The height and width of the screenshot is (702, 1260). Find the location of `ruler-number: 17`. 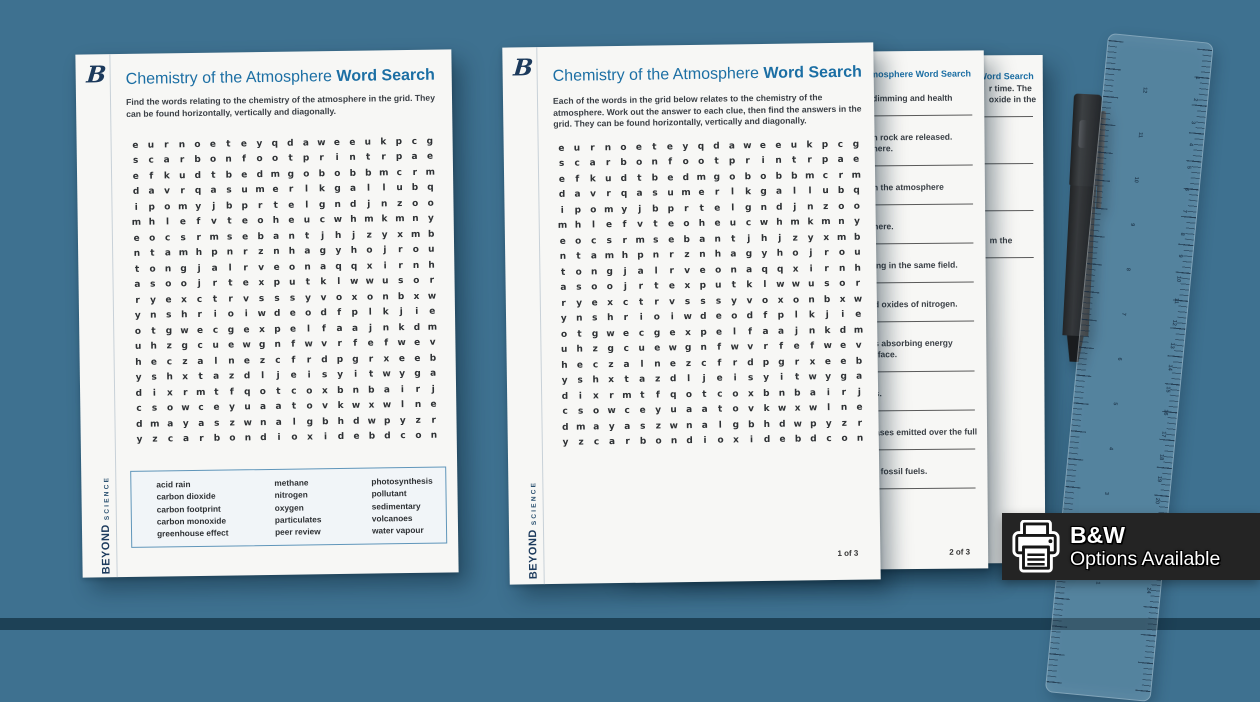

ruler-number: 17 is located at coordinates (1163, 434).